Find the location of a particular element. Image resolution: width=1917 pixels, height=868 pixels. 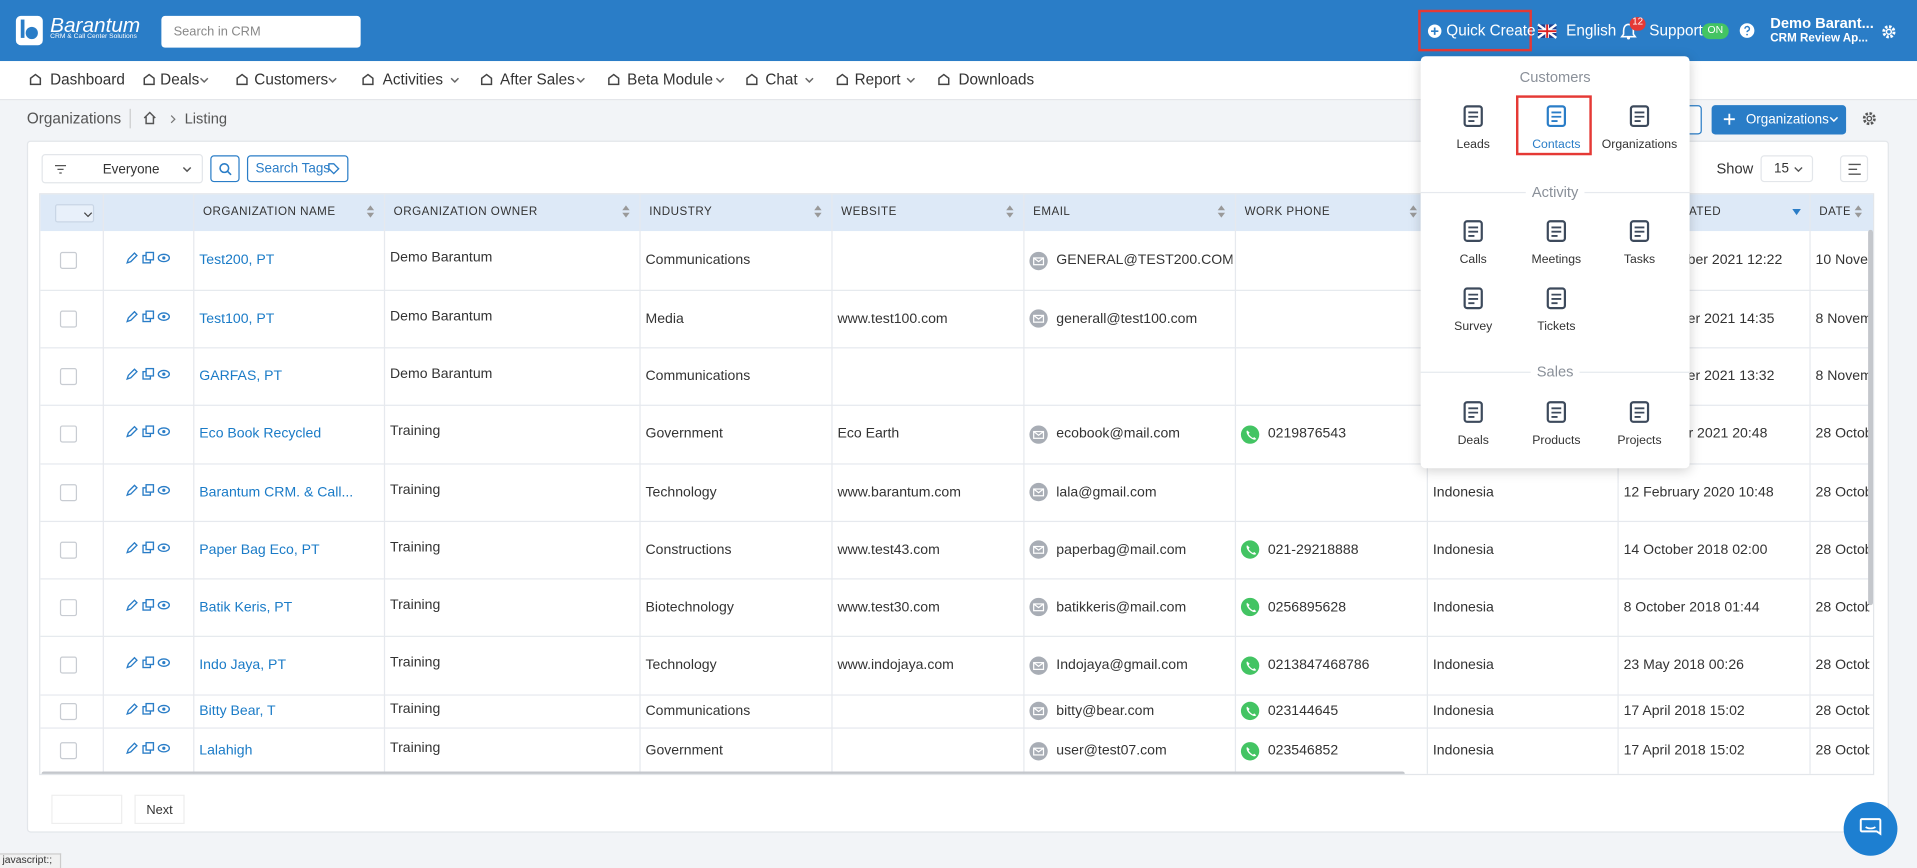

quick-create-highlight is located at coordinates (1475, 30).